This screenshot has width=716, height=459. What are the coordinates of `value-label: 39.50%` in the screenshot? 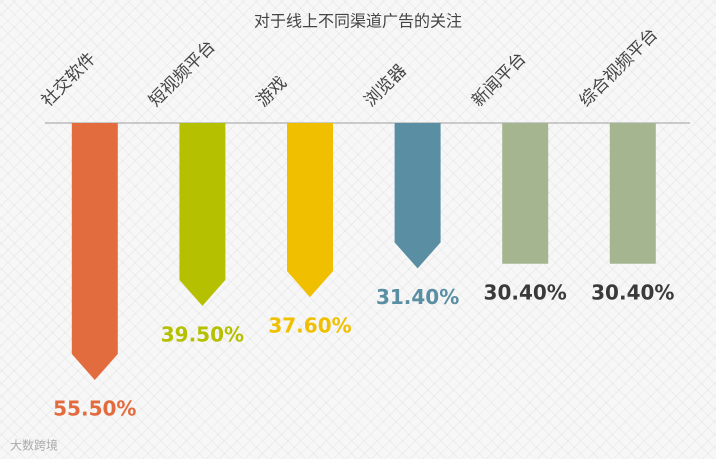 It's located at (202, 334).